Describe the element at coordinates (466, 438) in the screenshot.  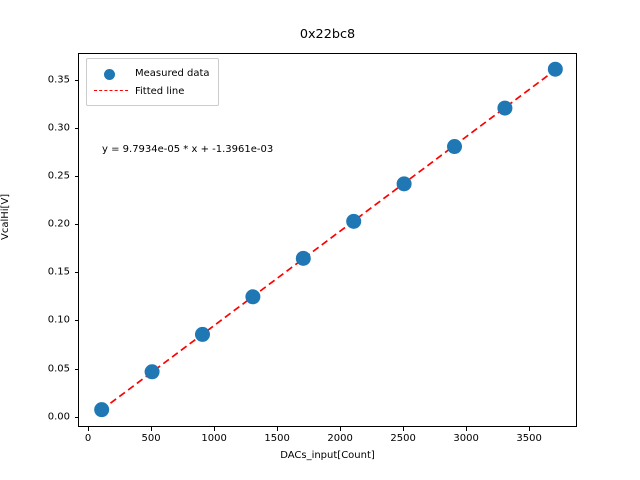
I see `x-tick-label: 3000` at that location.